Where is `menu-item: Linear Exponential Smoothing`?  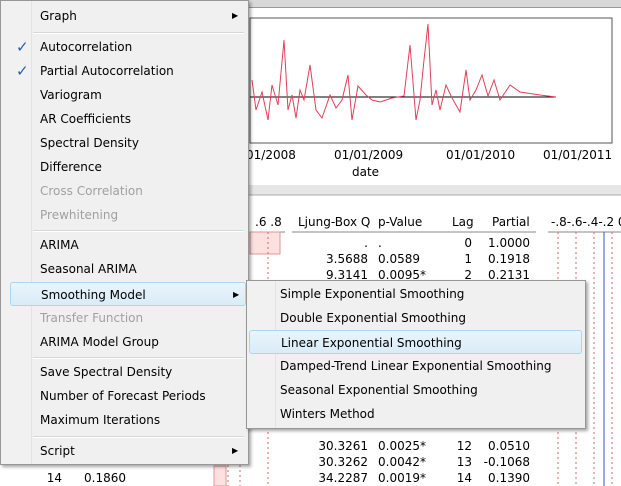
menu-item: Linear Exponential Smoothing is located at coordinates (415, 342).